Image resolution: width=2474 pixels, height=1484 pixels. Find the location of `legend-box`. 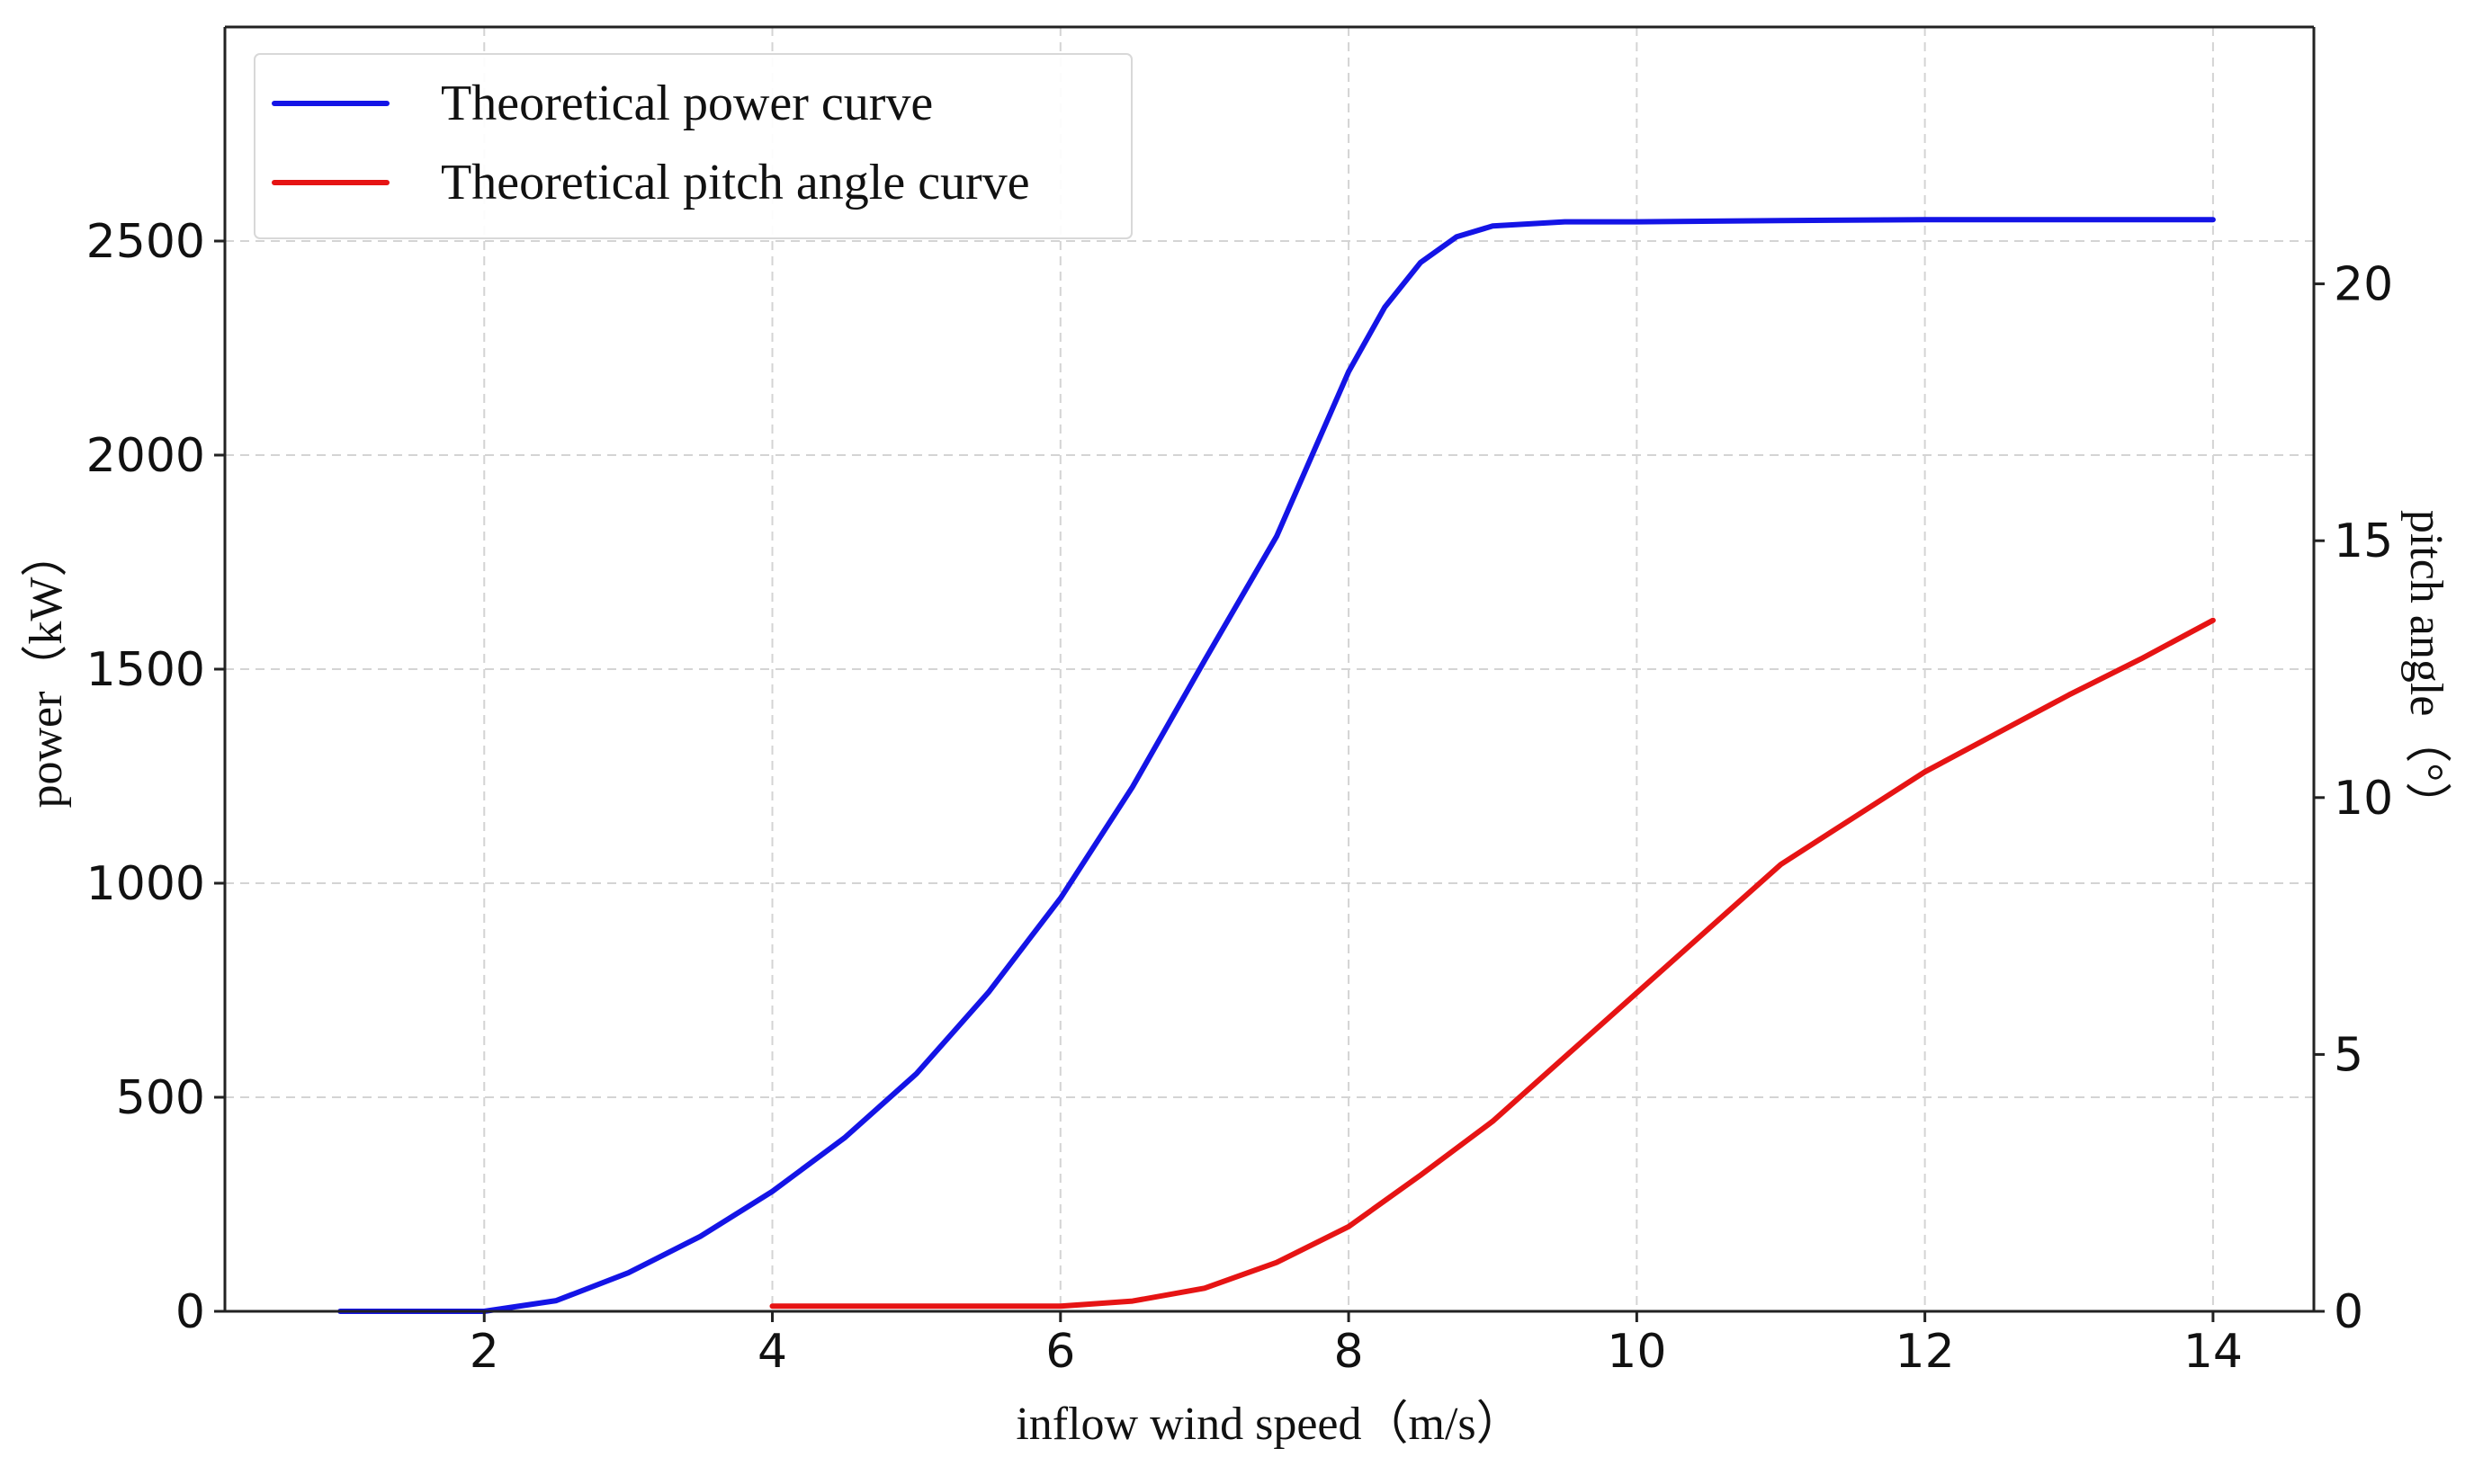

legend-box is located at coordinates (694, 146).